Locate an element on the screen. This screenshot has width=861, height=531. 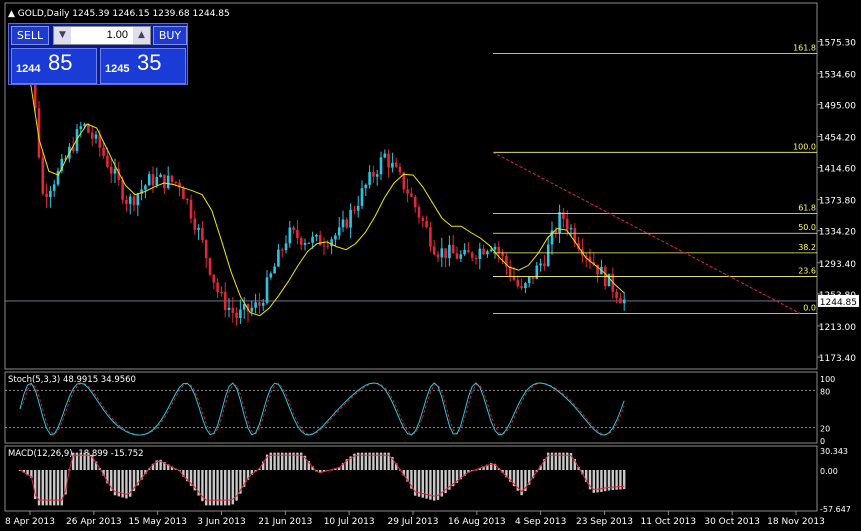
buy-price-button: 1245 35 is located at coordinates (143, 66).